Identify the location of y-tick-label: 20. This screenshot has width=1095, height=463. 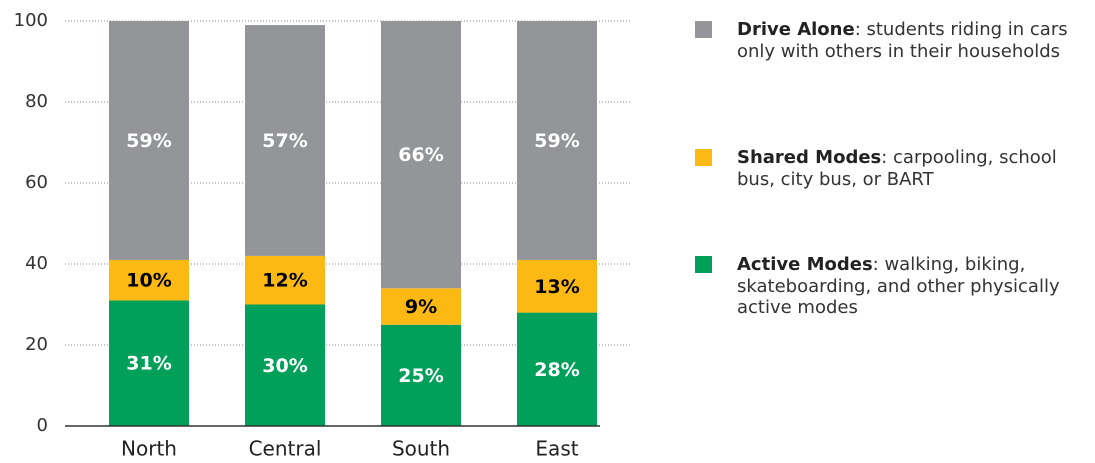
(36, 344).